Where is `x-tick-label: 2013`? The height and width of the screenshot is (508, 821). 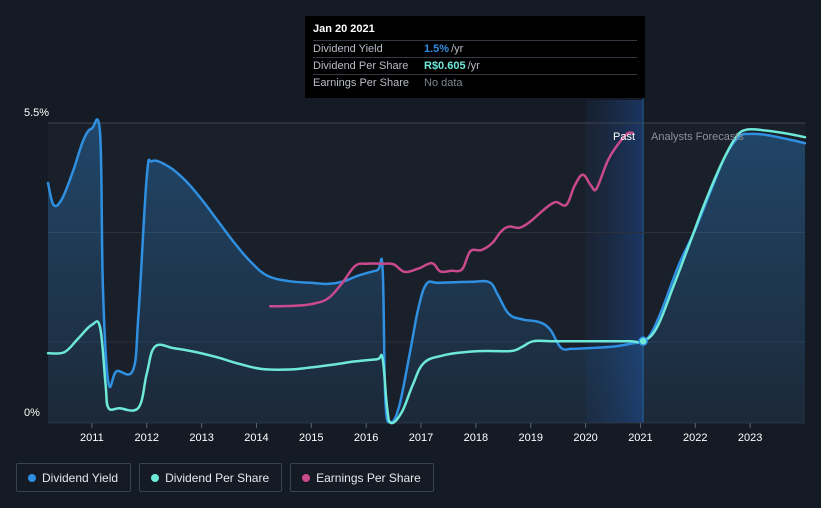
x-tick-label: 2013 is located at coordinates (201, 438).